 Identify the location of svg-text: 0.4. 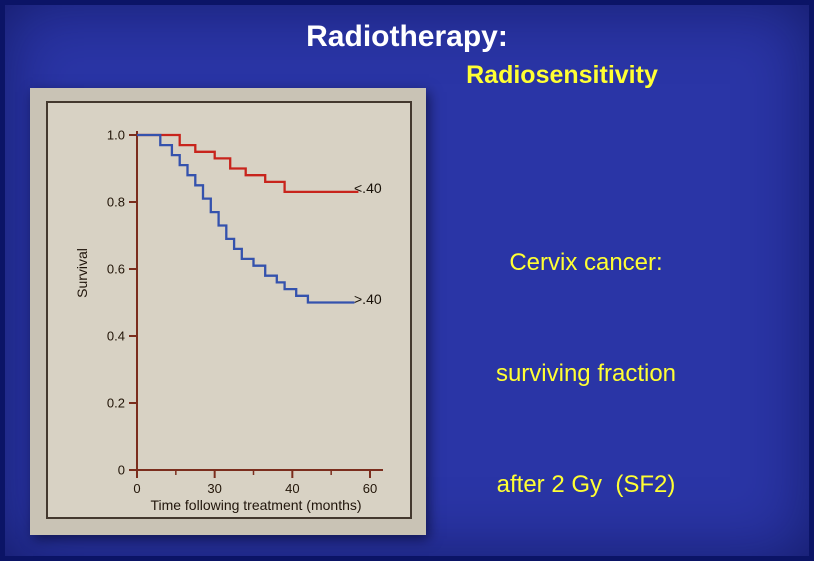
(116, 336).